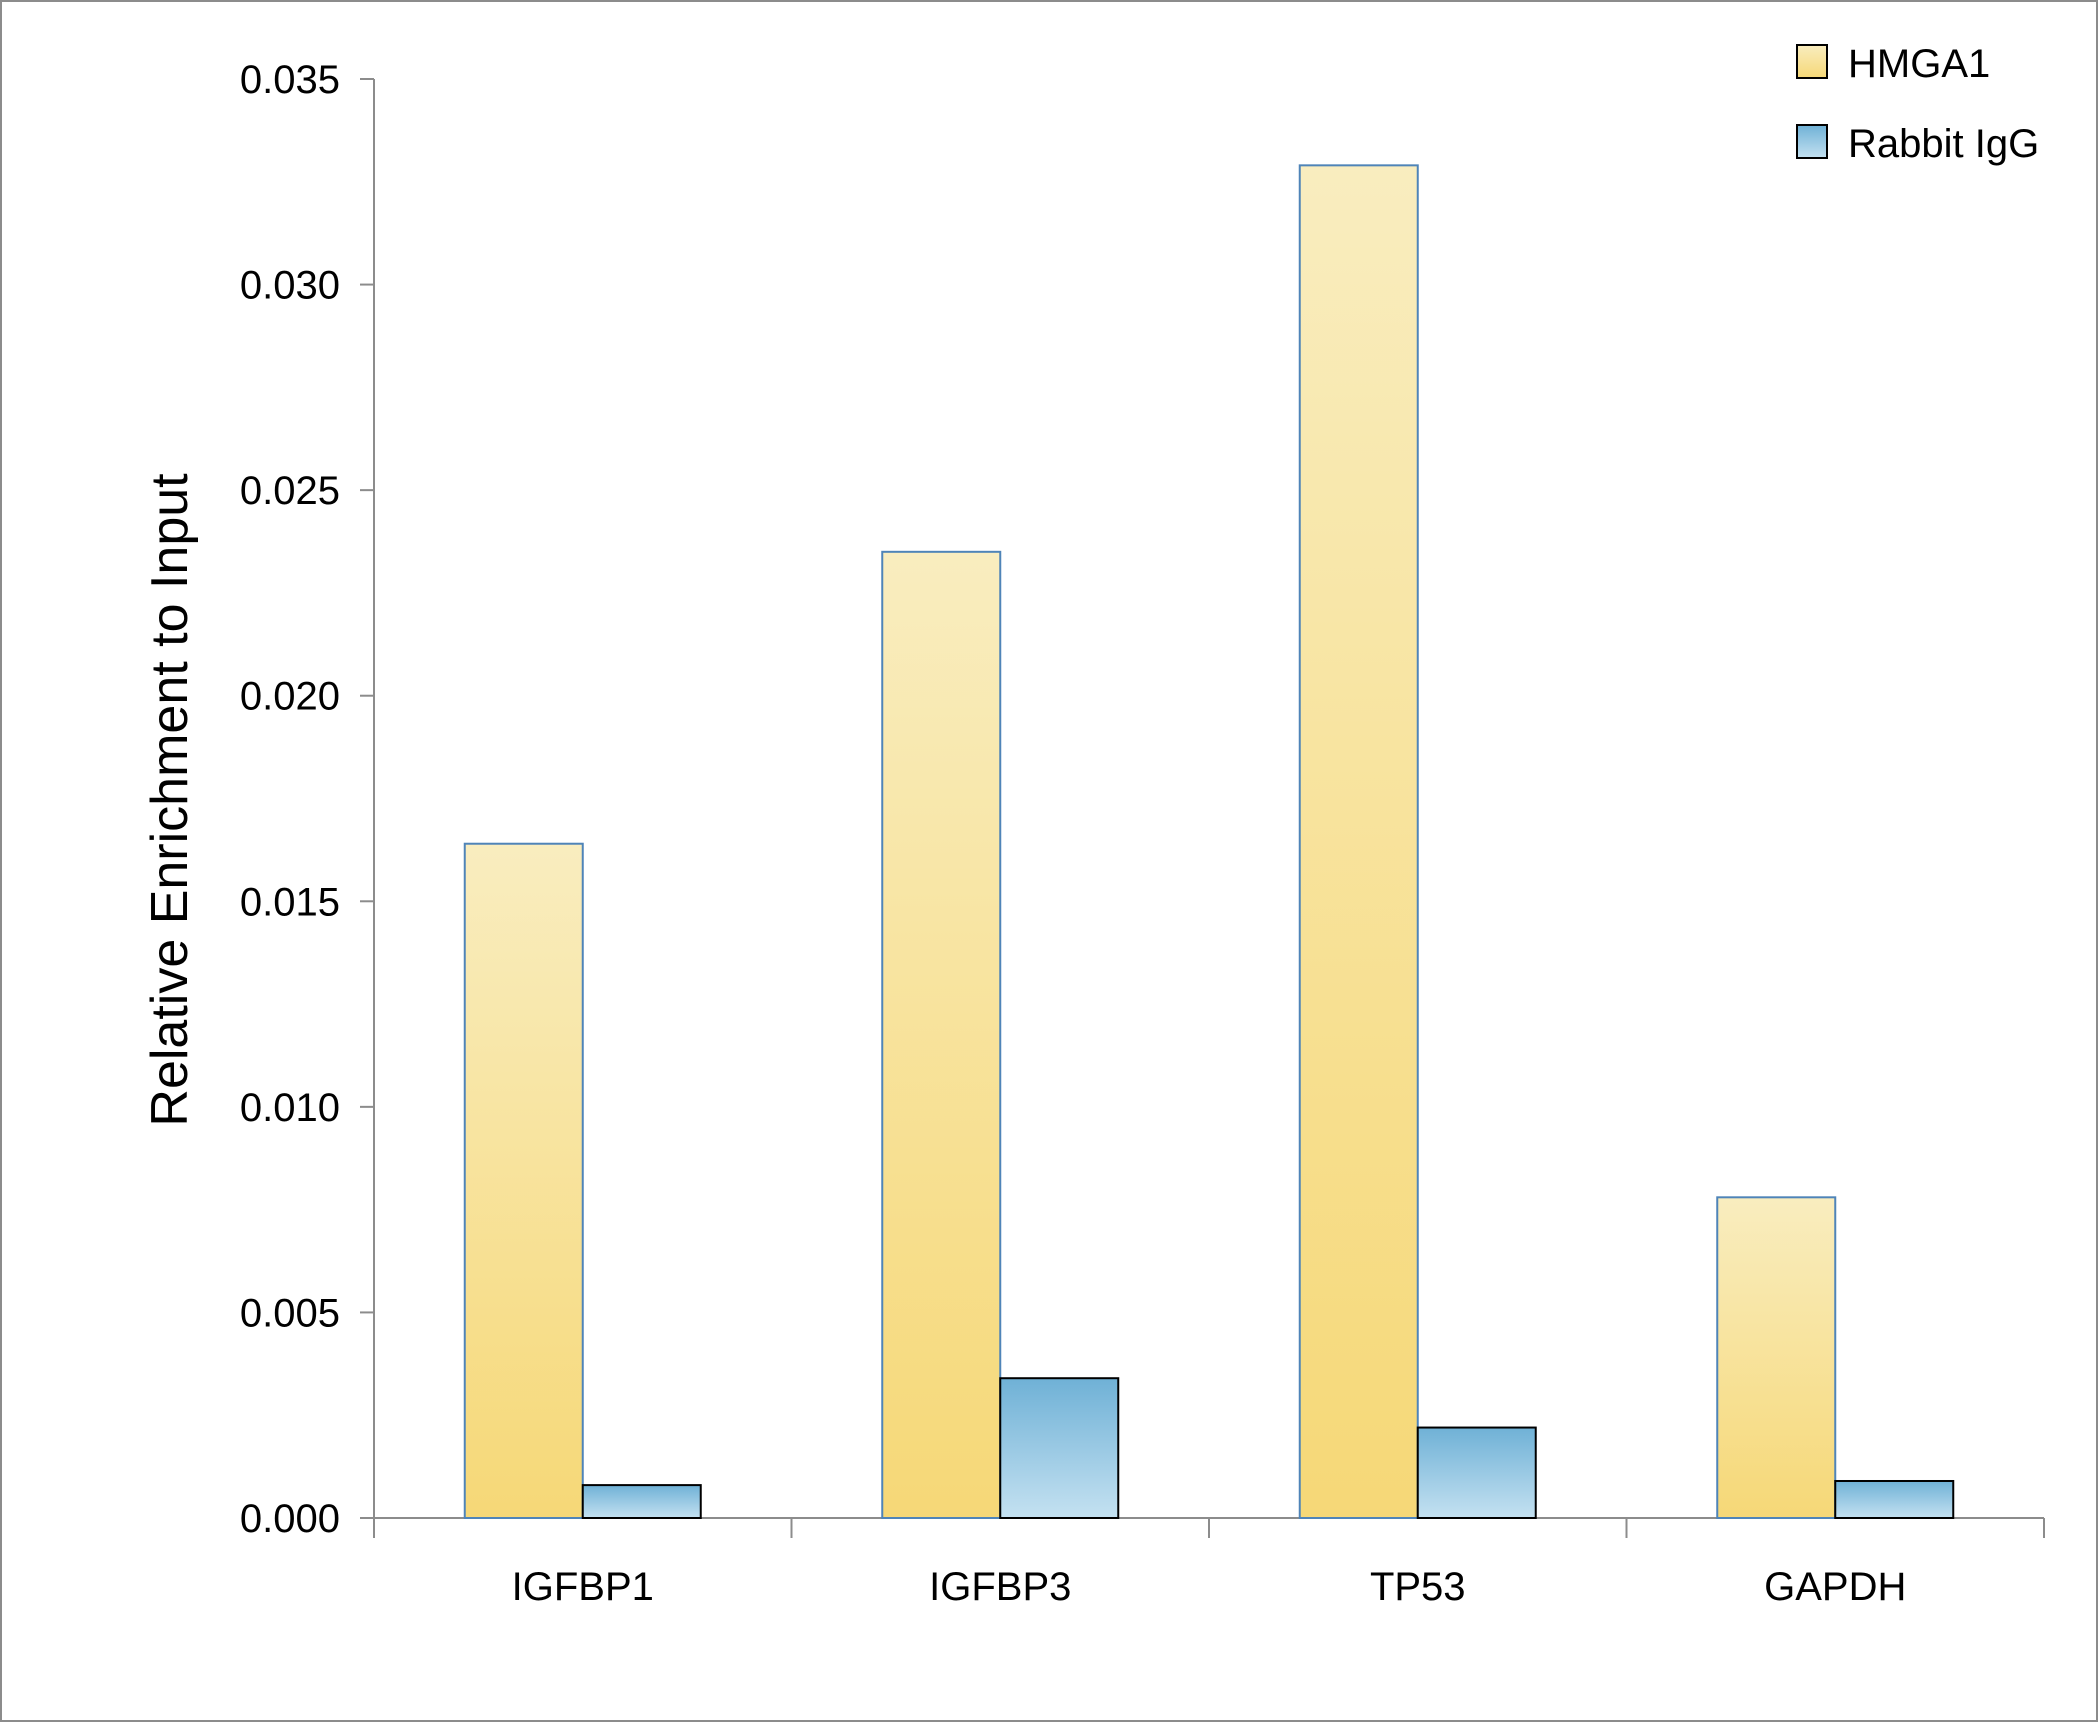  I want to click on x-category-label: TP53, so click(1418, 1587).